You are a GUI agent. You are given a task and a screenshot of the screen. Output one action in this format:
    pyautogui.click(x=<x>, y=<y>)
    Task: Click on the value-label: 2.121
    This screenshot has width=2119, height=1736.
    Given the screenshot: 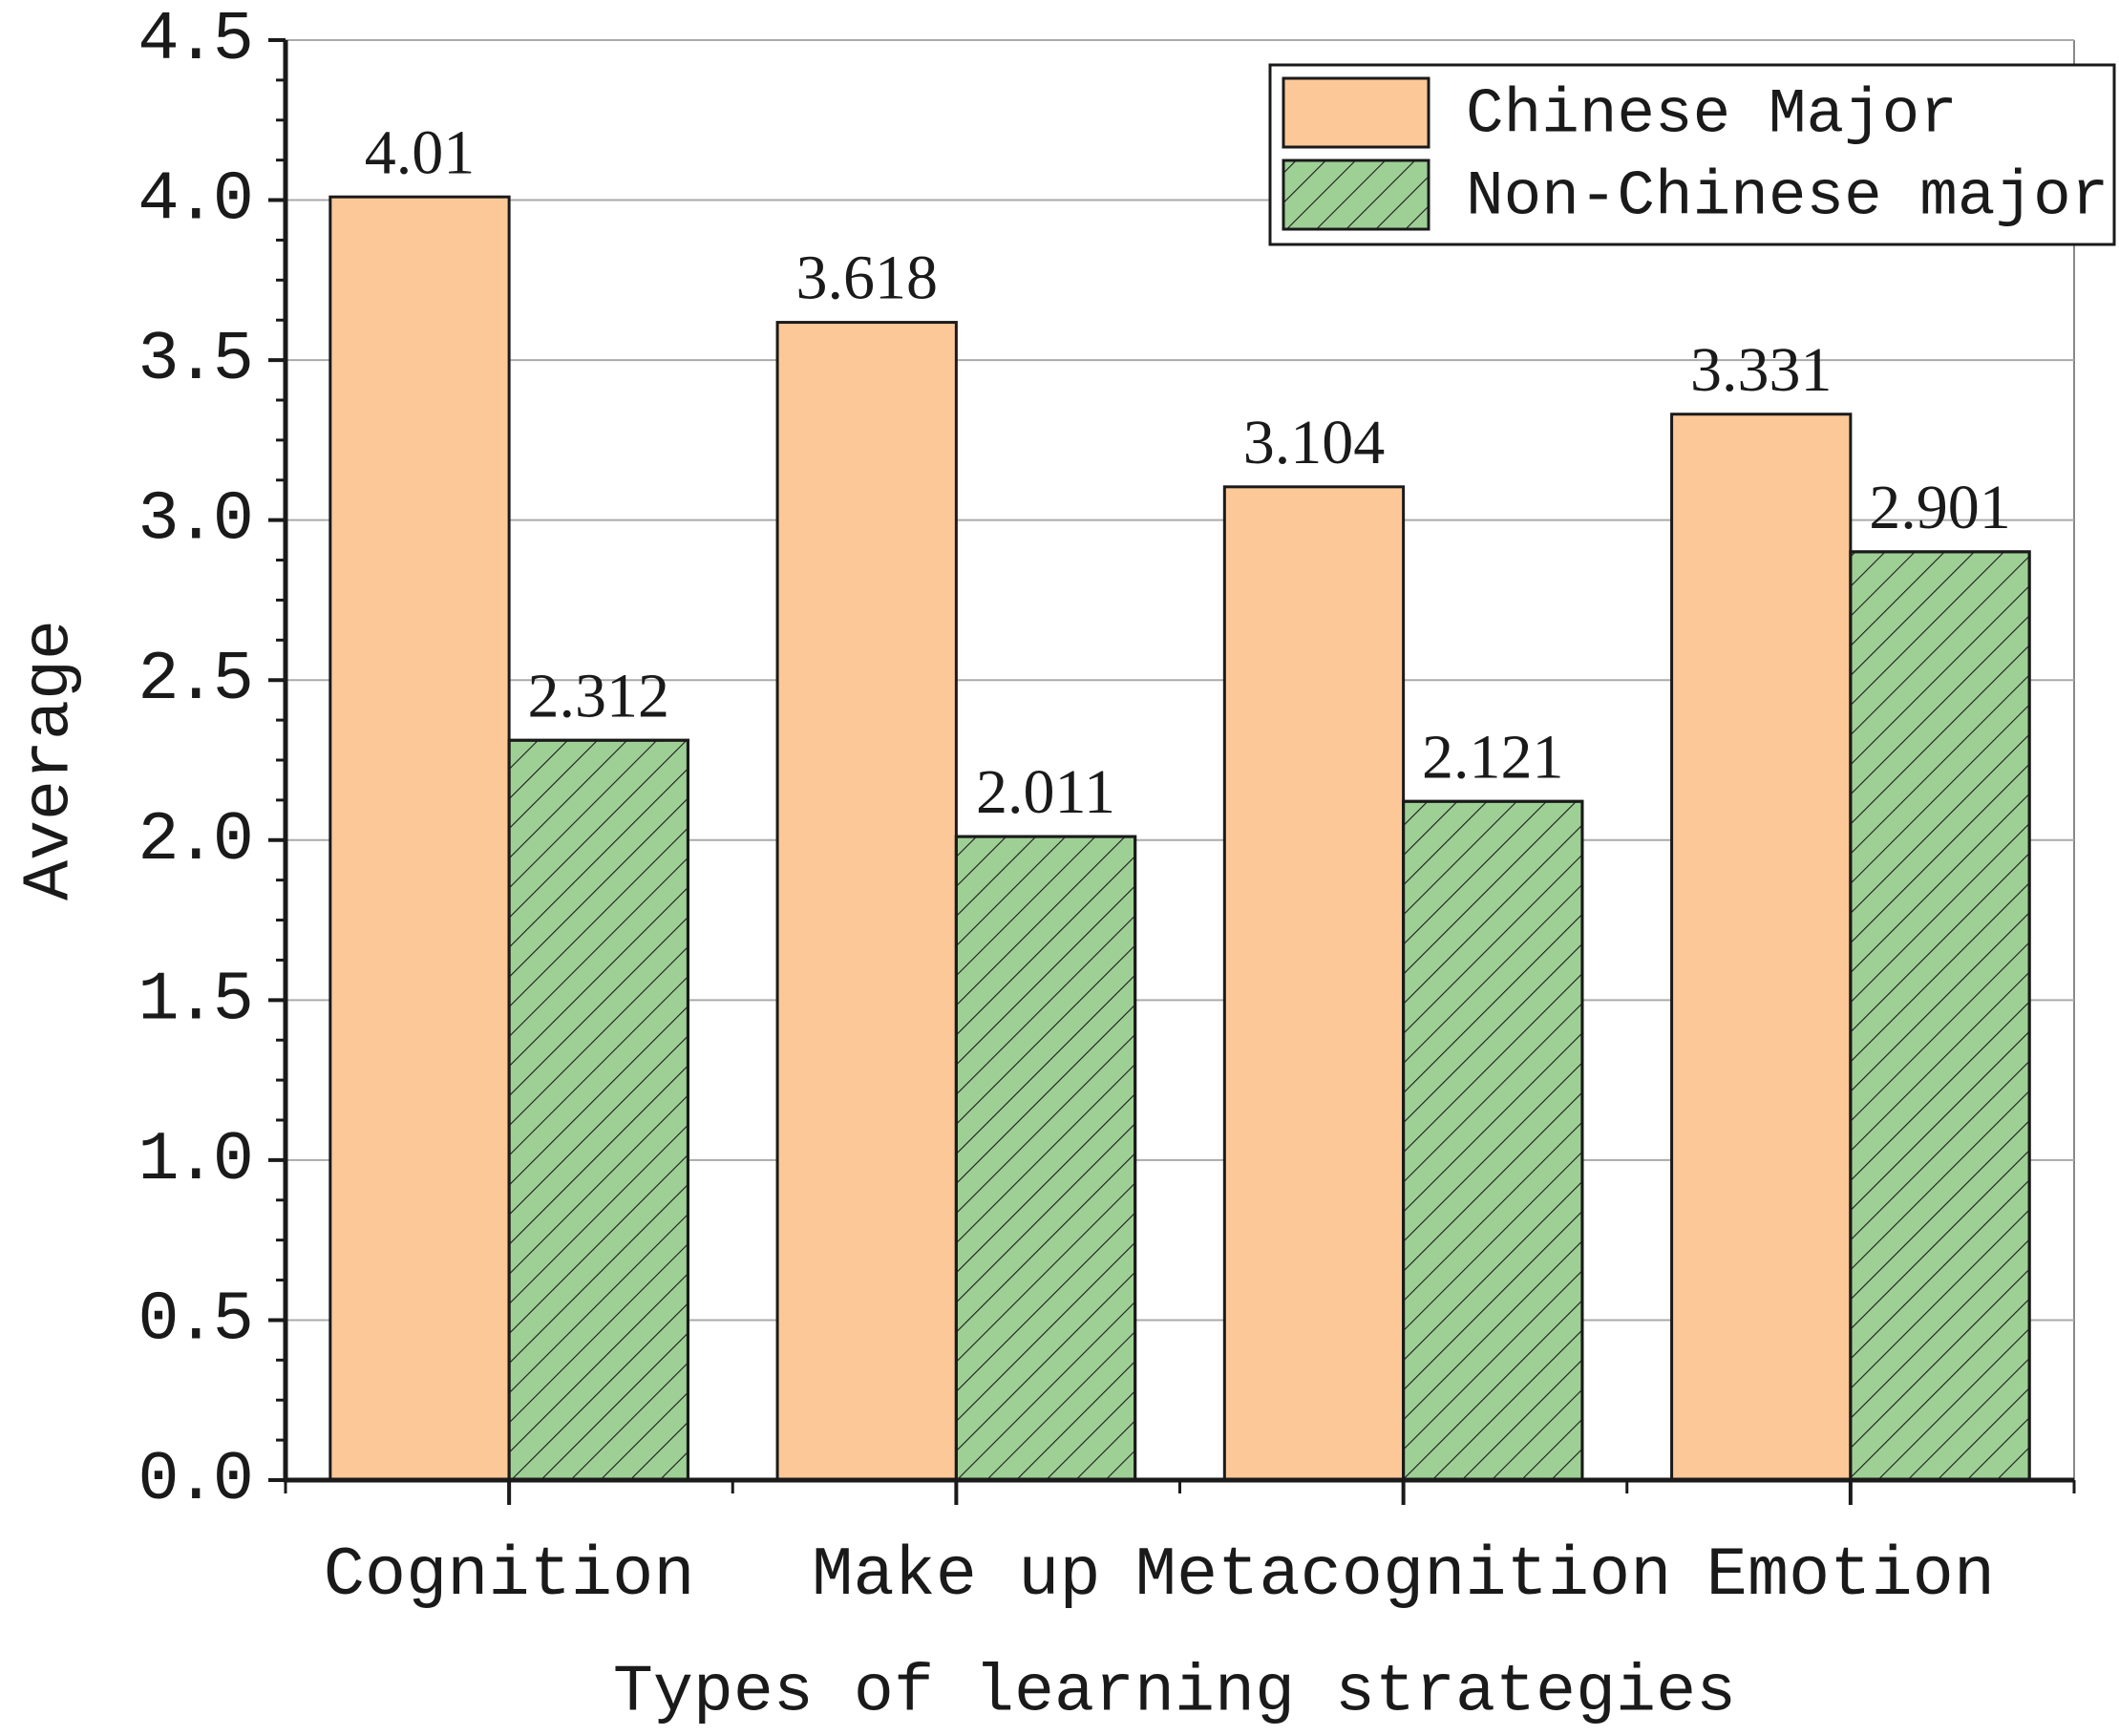 What is the action you would take?
    pyautogui.click(x=1493, y=757)
    